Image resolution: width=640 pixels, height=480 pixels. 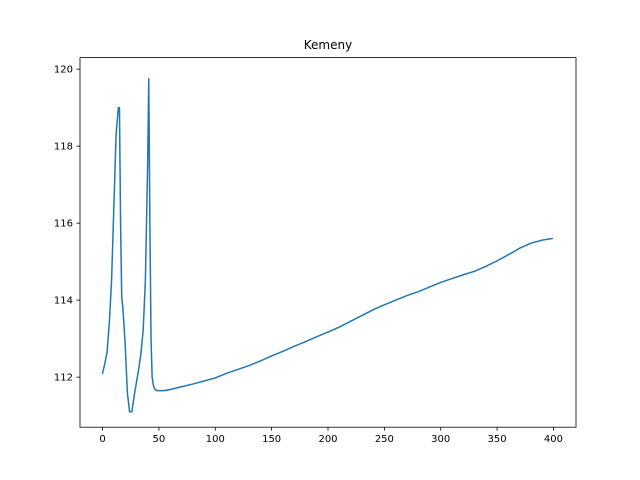 I want to click on y-tick-label: 112, so click(x=63, y=378).